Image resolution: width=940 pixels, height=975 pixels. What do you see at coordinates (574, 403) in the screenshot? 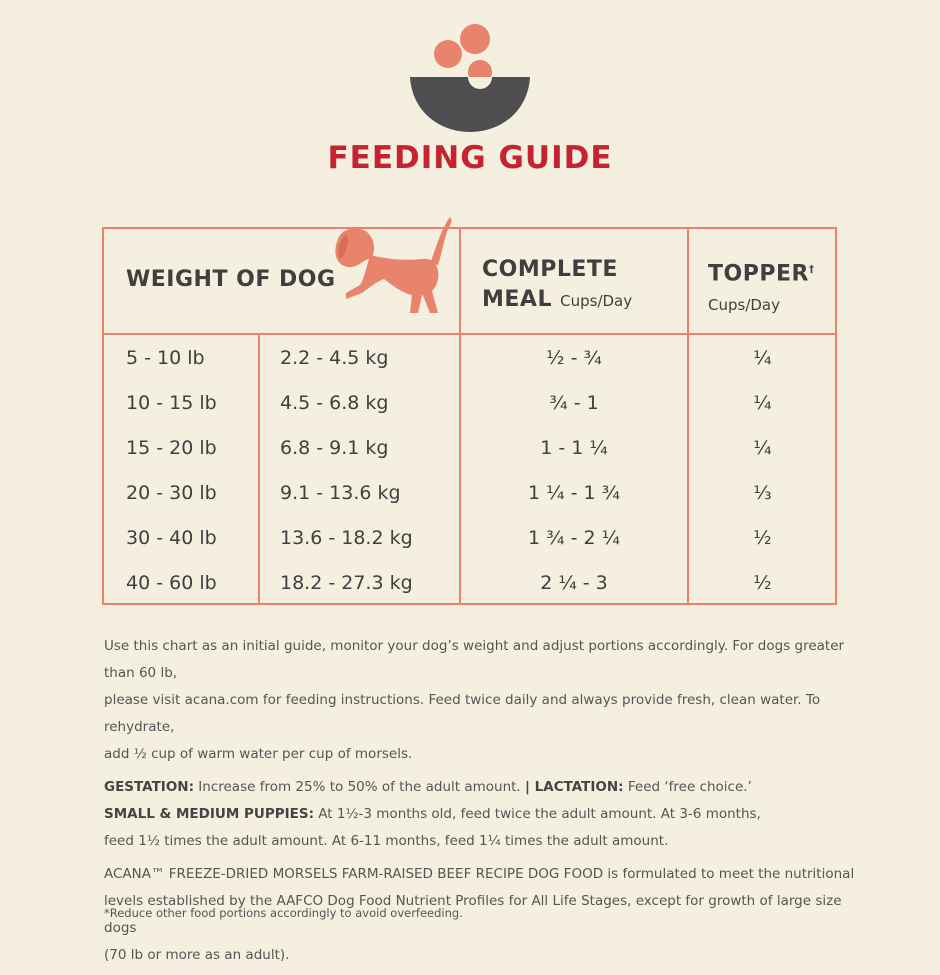
I see `cell-complete-meal: ¾ - 1` at bounding box center [574, 403].